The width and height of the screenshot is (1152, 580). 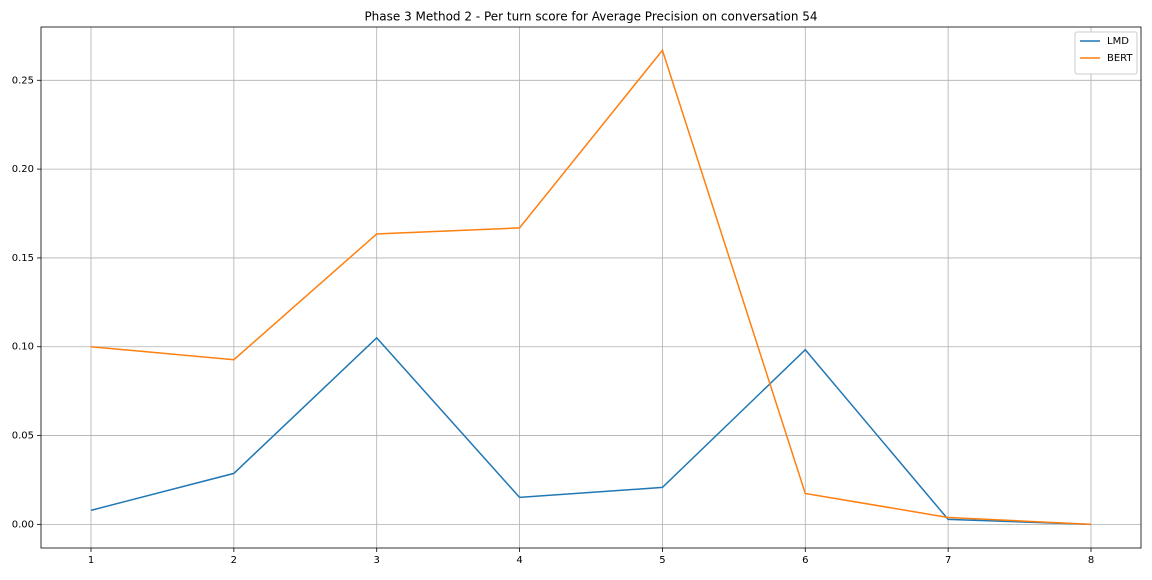 I want to click on x-tick-label: 6, so click(x=805, y=560).